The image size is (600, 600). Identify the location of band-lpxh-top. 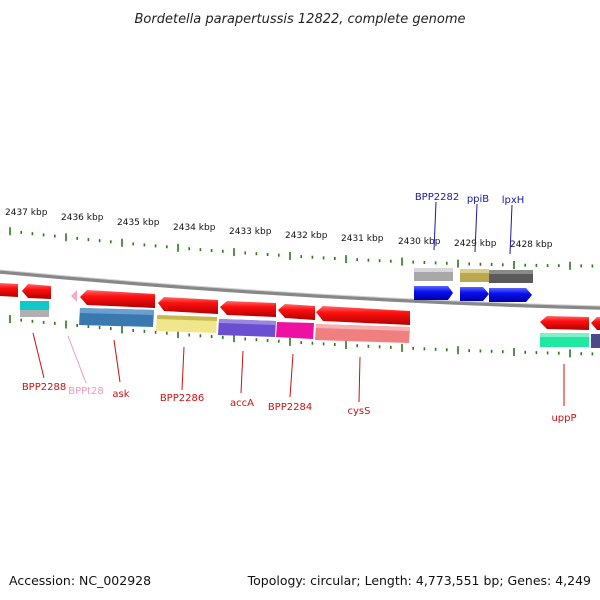
(511, 272).